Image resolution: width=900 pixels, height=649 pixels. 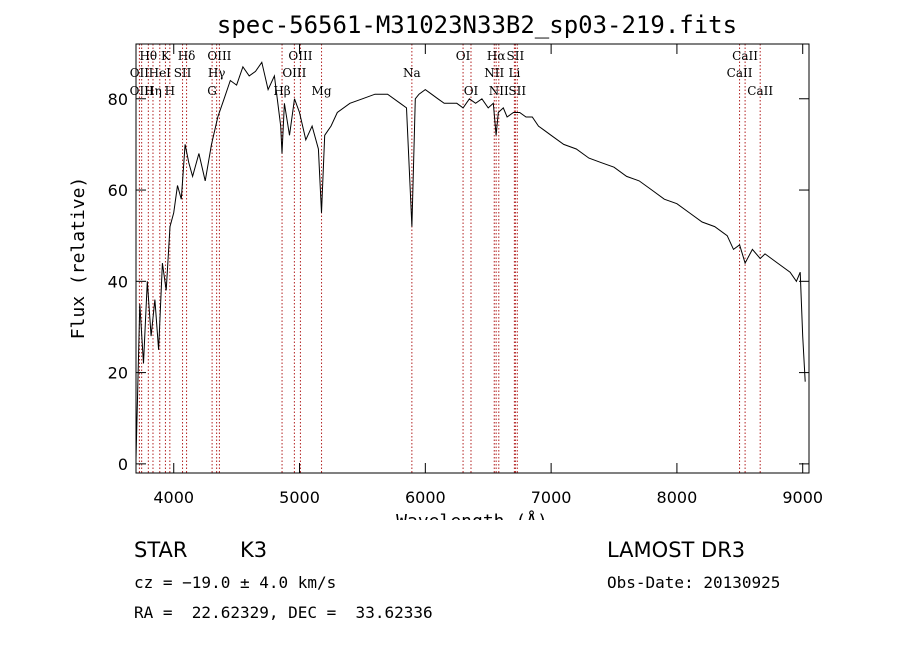 I want to click on object-class: STAR, so click(x=161, y=550).